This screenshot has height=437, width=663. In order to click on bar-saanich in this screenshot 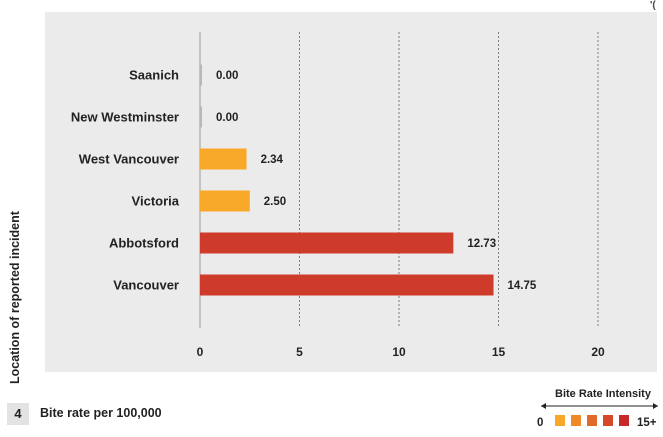, I will do `click(201, 75)`.